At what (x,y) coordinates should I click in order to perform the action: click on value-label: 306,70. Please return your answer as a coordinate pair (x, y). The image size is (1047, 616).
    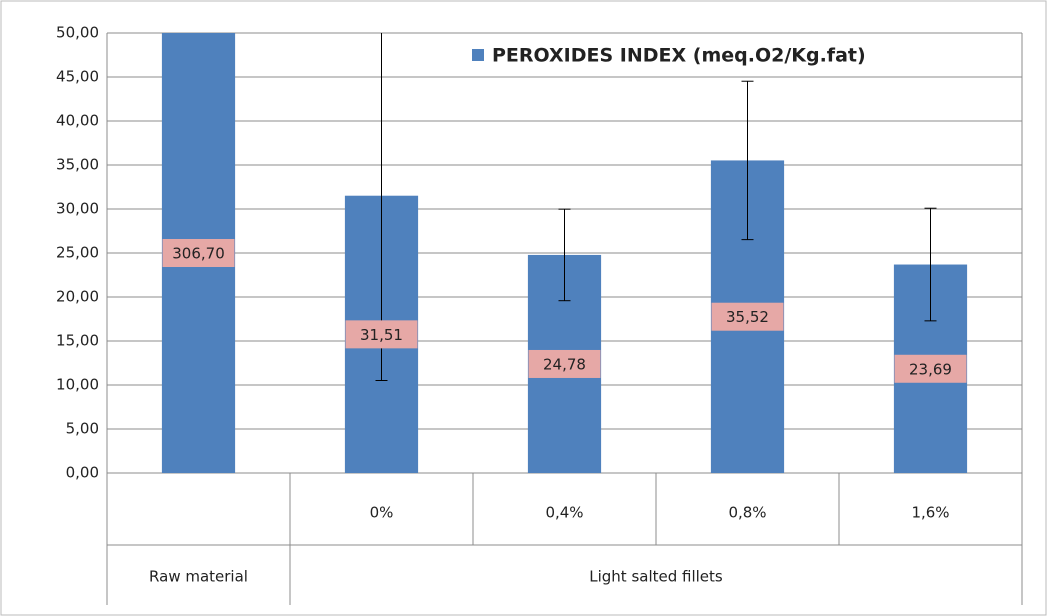
    Looking at the image, I should click on (198, 254).